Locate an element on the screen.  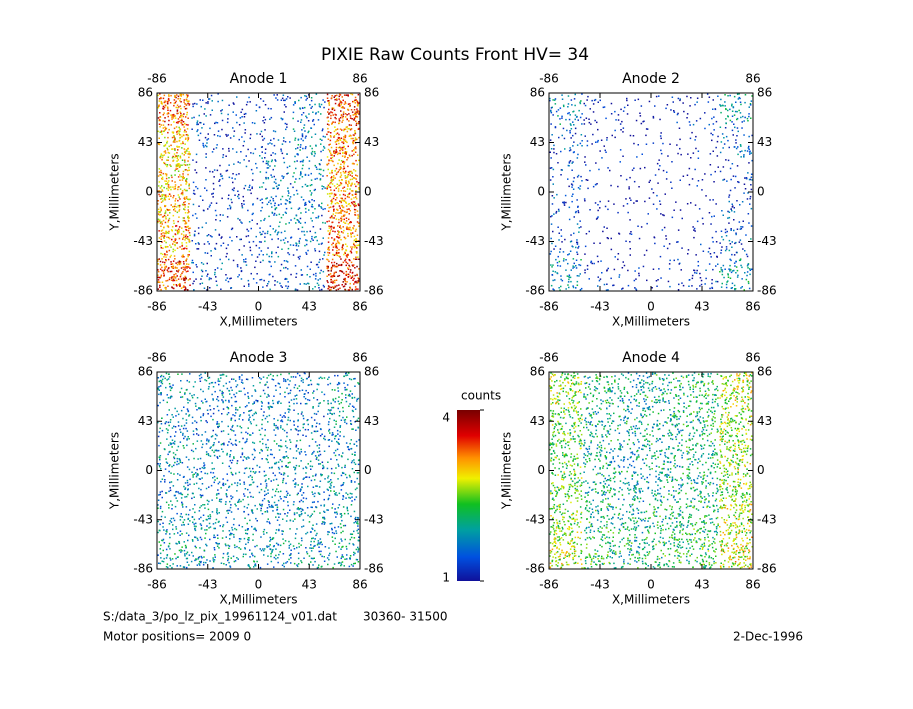
panel-title: Anode 4 is located at coordinates (651, 358).